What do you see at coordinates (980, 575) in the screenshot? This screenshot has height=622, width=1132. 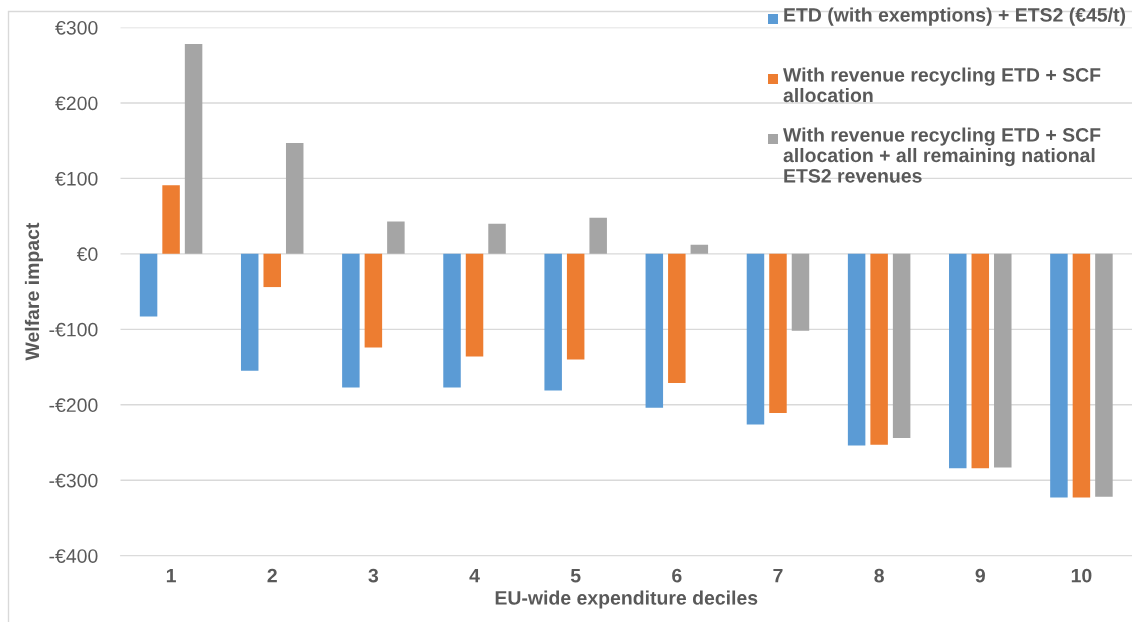 I see `x-tick-label: 9` at bounding box center [980, 575].